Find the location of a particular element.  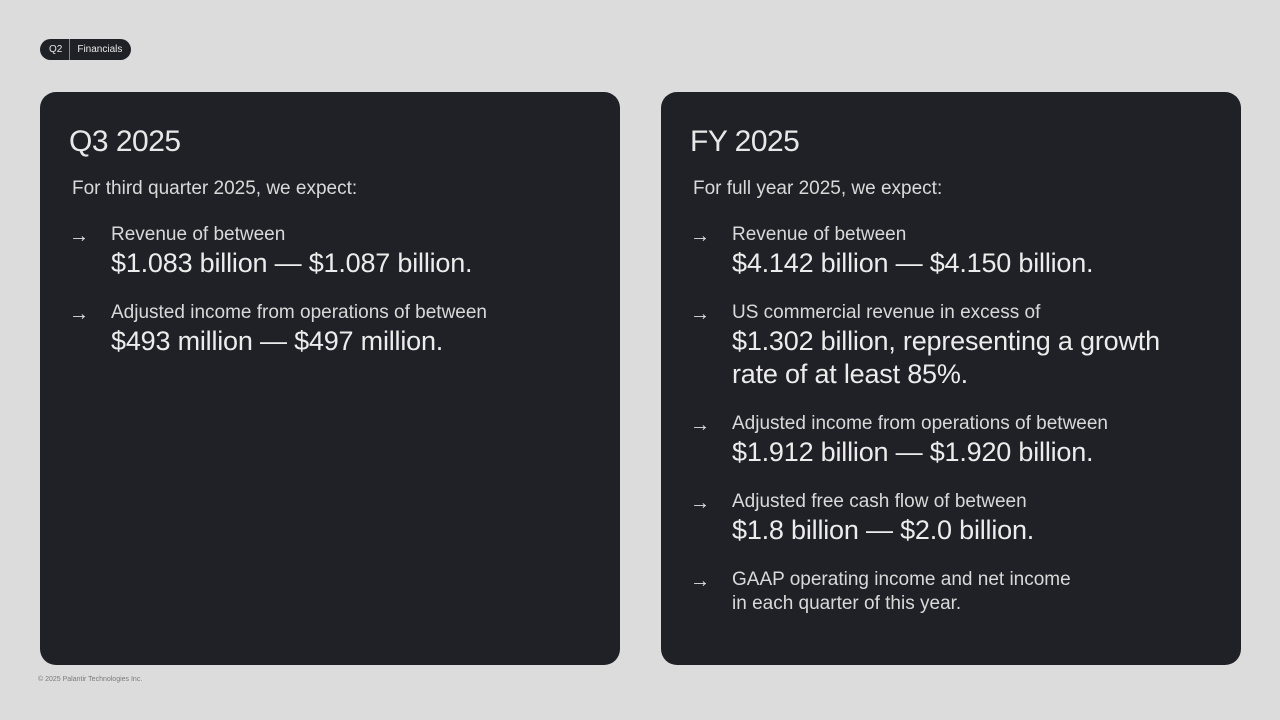

card-title: Q3 2025 is located at coordinates (125, 141).